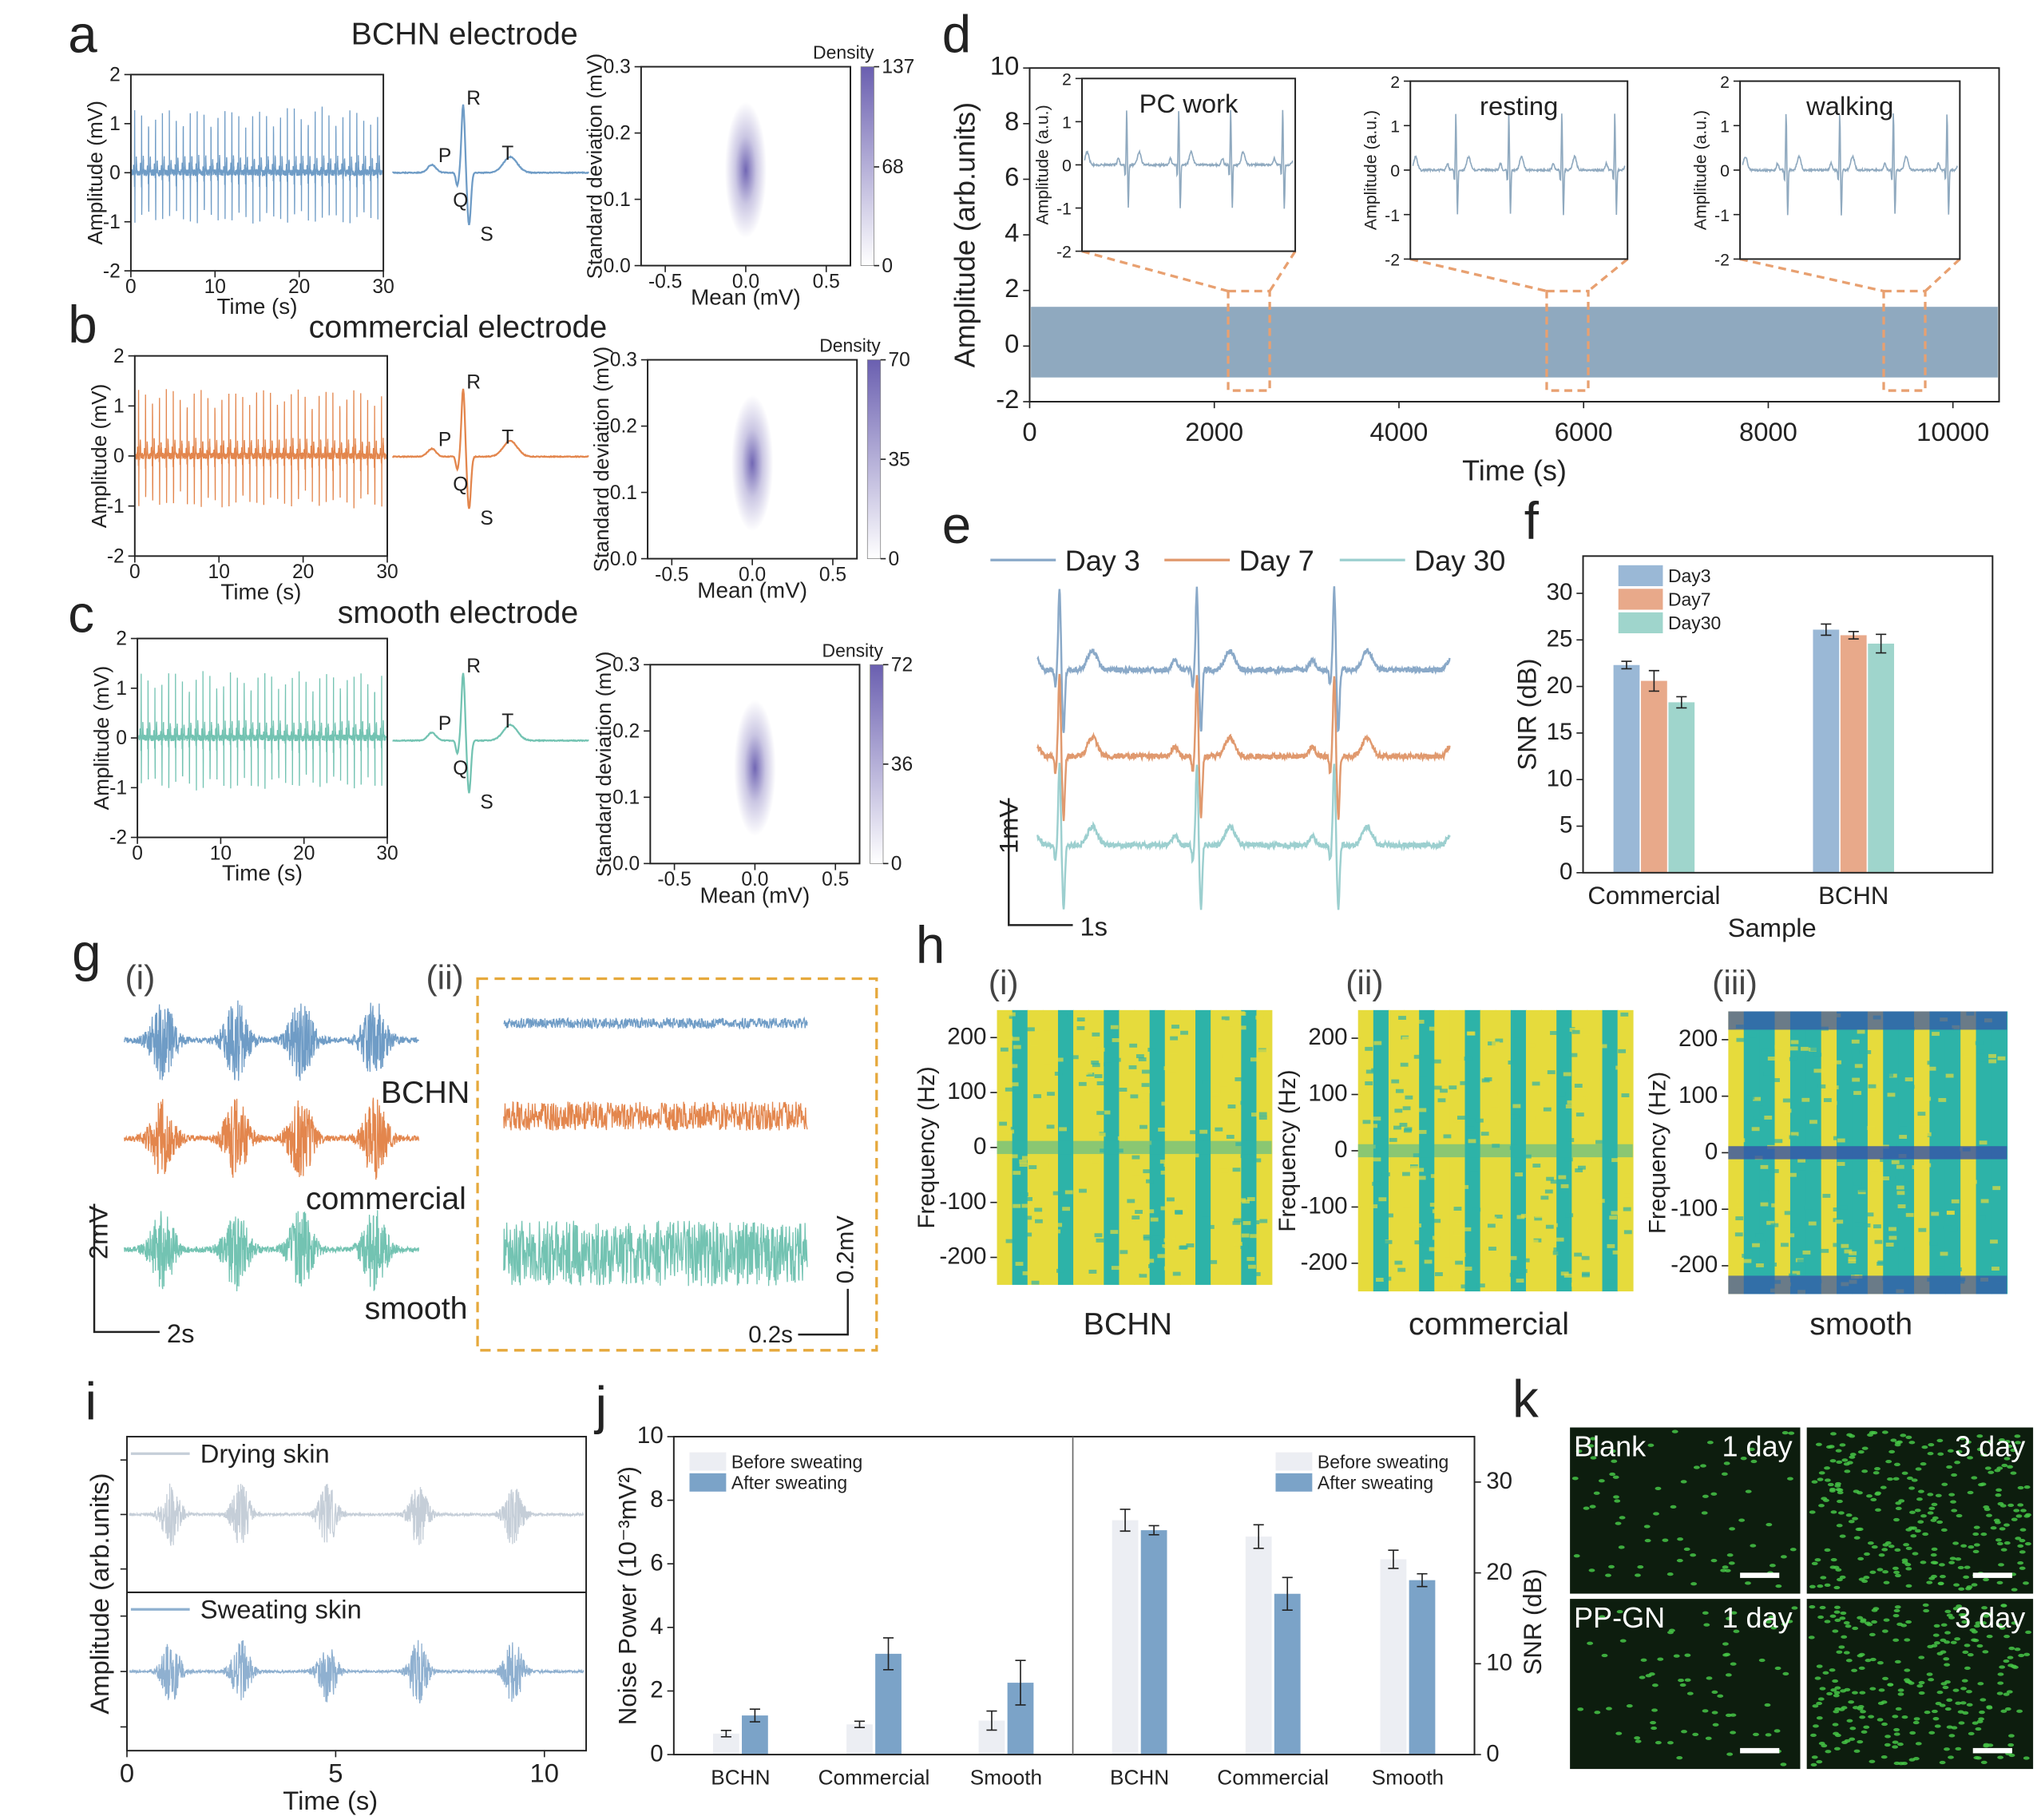  I want to click on x-tick-label: Commercial, so click(1653, 896).